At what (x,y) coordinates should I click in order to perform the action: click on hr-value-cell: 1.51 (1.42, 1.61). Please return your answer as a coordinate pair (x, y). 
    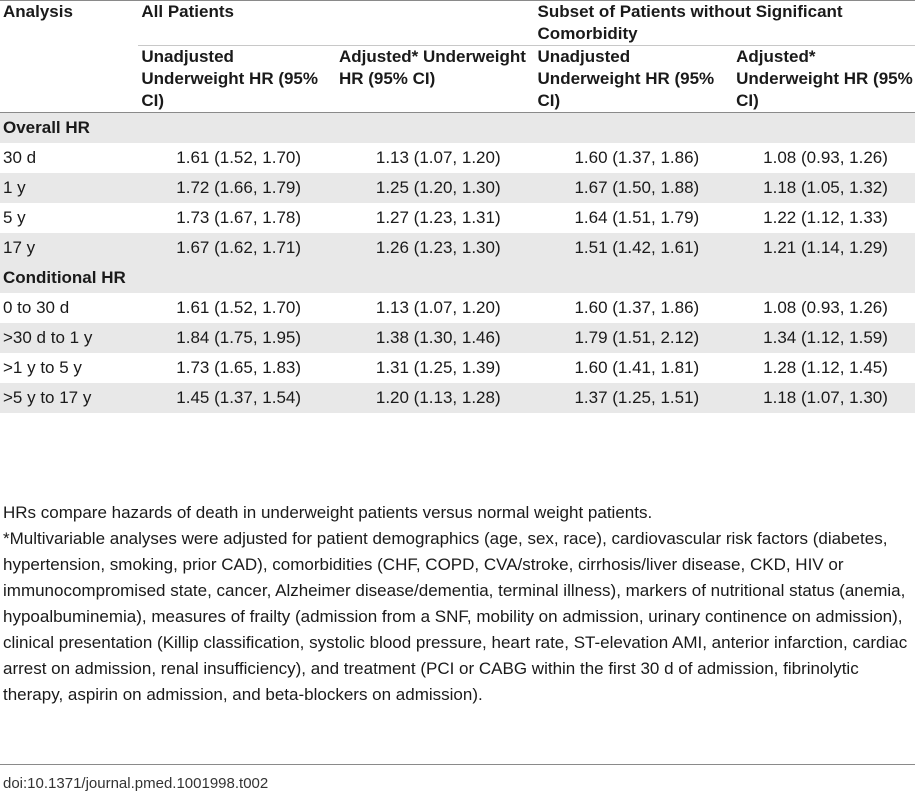
    Looking at the image, I should click on (637, 248).